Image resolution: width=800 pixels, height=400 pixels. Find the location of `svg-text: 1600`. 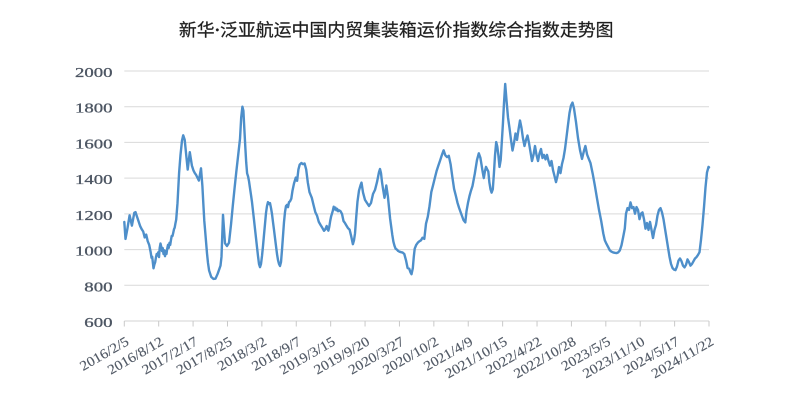

svg-text: 1600 is located at coordinates (94, 144).